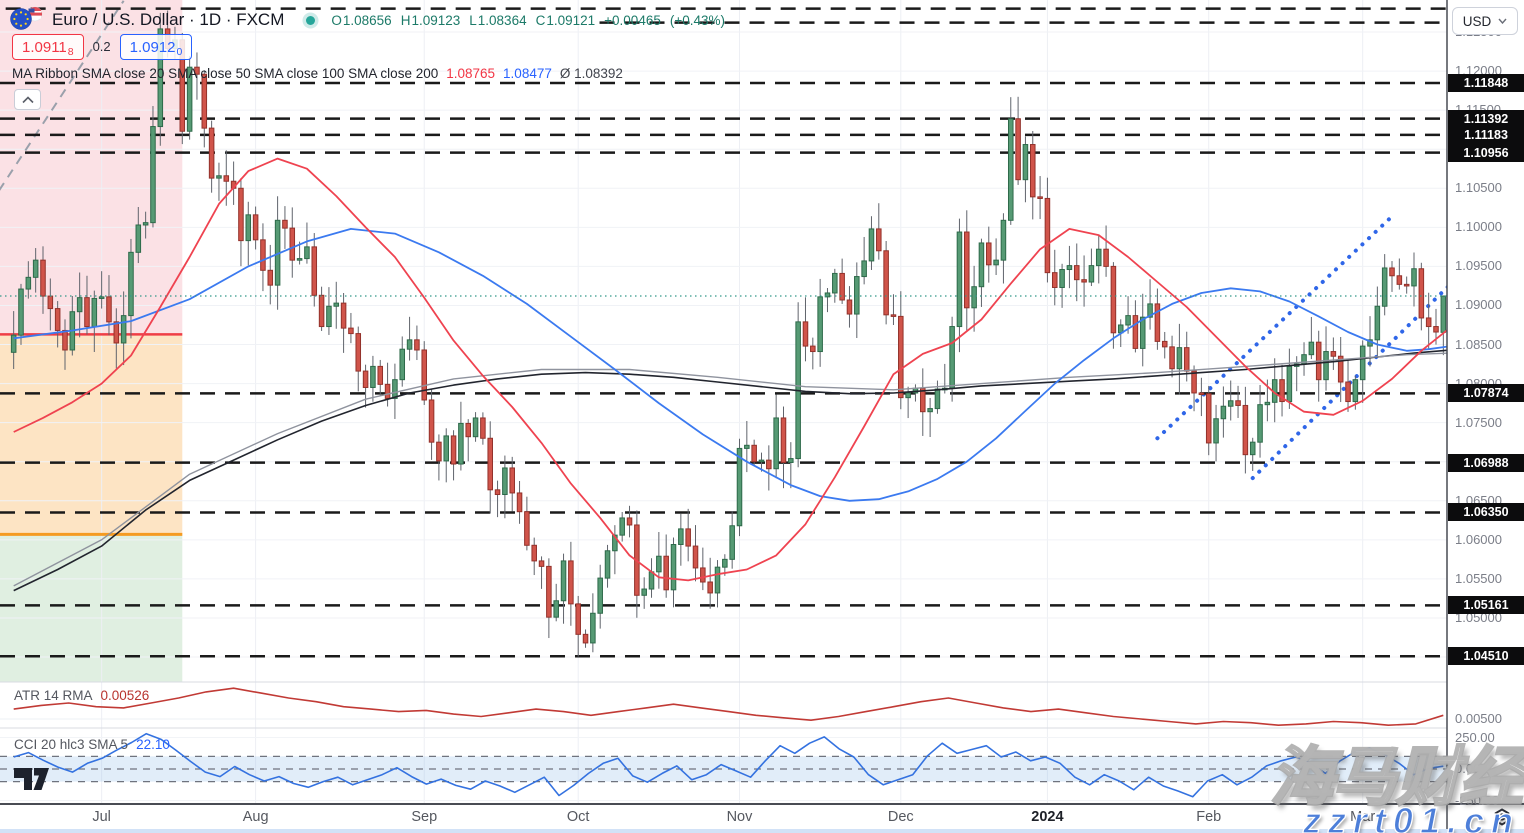  Describe the element at coordinates (1209, 817) in the screenshot. I see `time-axis-label: Feb` at that location.